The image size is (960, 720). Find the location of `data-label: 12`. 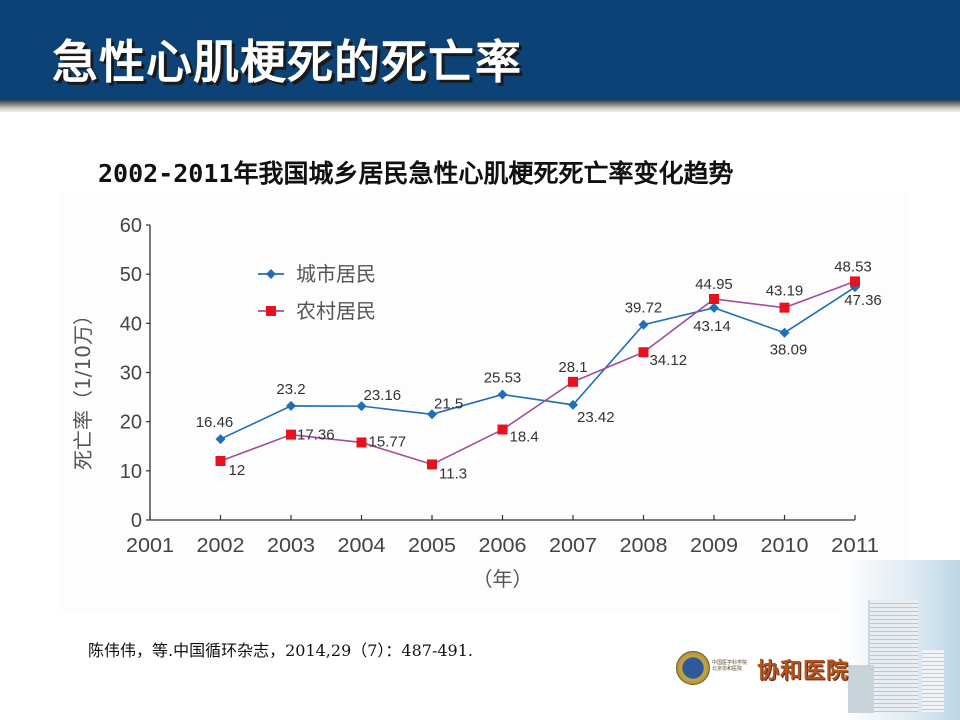

data-label: 12 is located at coordinates (237, 470).